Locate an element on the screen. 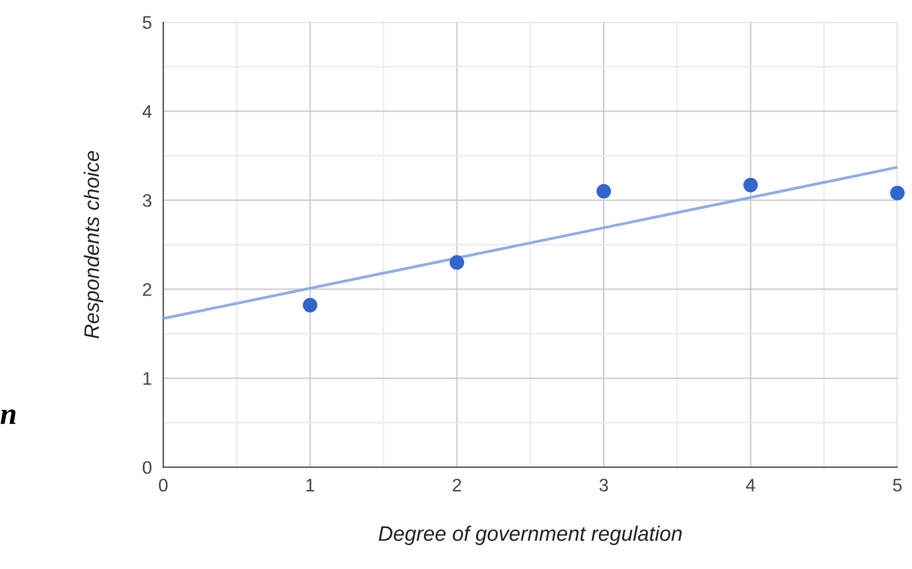 The image size is (912, 569). x-tick-label: 3 is located at coordinates (603, 485).